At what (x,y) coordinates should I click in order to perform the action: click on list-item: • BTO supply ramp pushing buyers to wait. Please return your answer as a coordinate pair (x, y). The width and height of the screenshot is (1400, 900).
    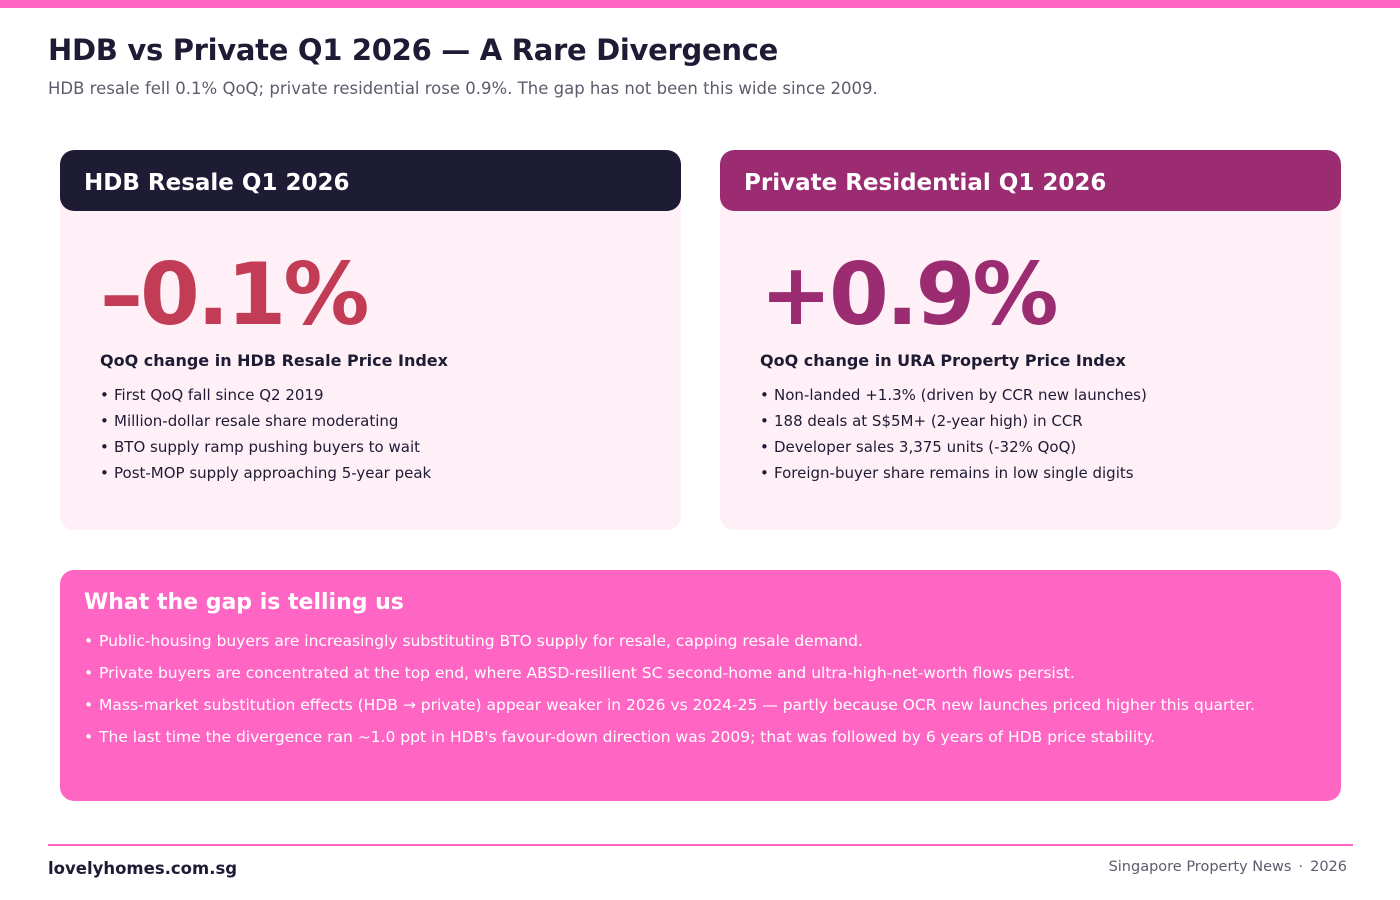
    Looking at the image, I should click on (265, 447).